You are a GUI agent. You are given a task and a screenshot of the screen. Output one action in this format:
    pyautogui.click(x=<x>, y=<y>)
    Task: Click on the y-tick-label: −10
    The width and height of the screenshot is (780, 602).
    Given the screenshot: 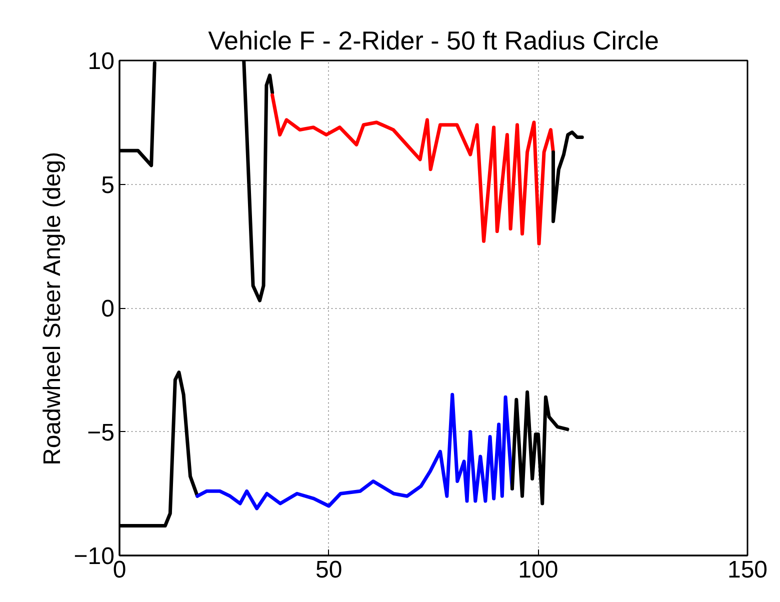 What is the action you would take?
    pyautogui.click(x=94, y=556)
    